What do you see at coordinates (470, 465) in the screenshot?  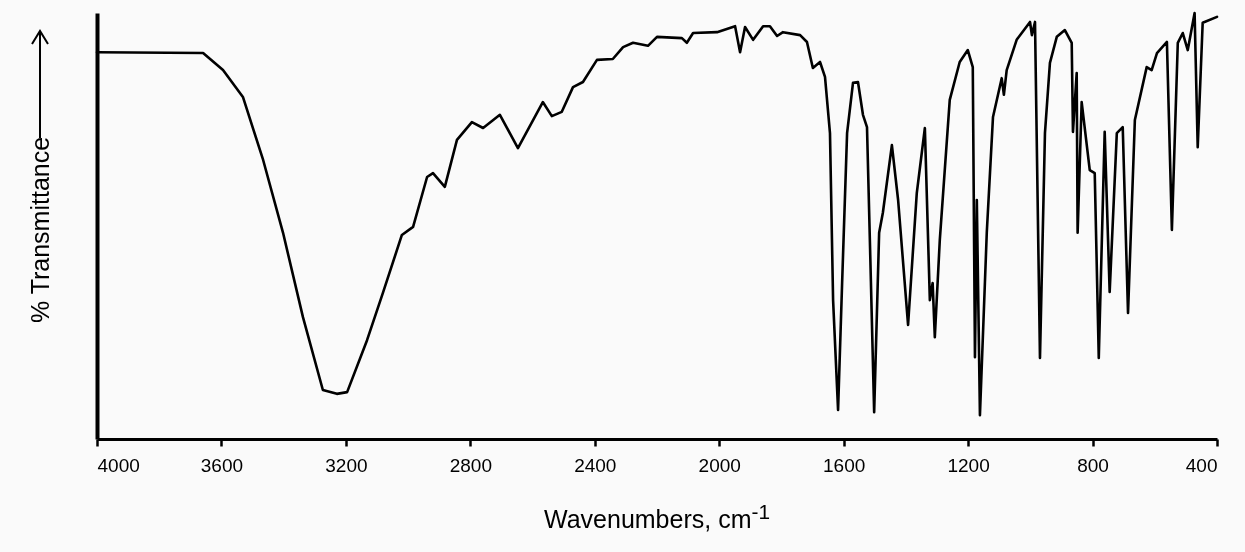 I see `x-tick-label: 2800` at bounding box center [470, 465].